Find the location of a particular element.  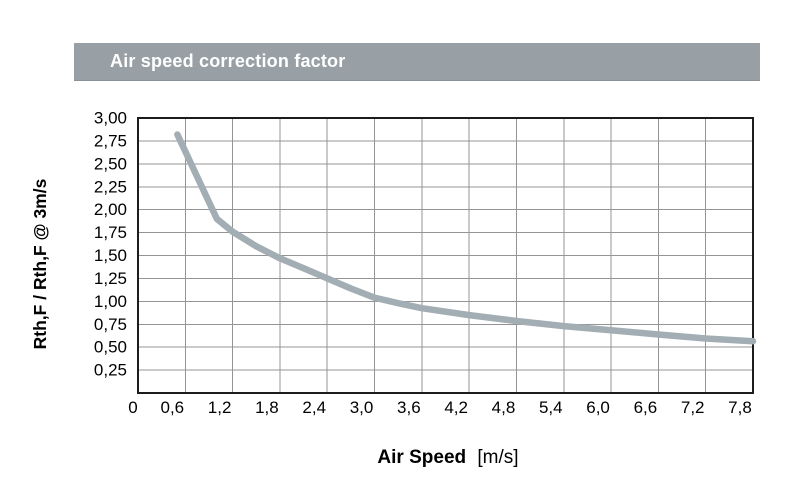

y-tick-label: 2,75 is located at coordinates (110, 140).